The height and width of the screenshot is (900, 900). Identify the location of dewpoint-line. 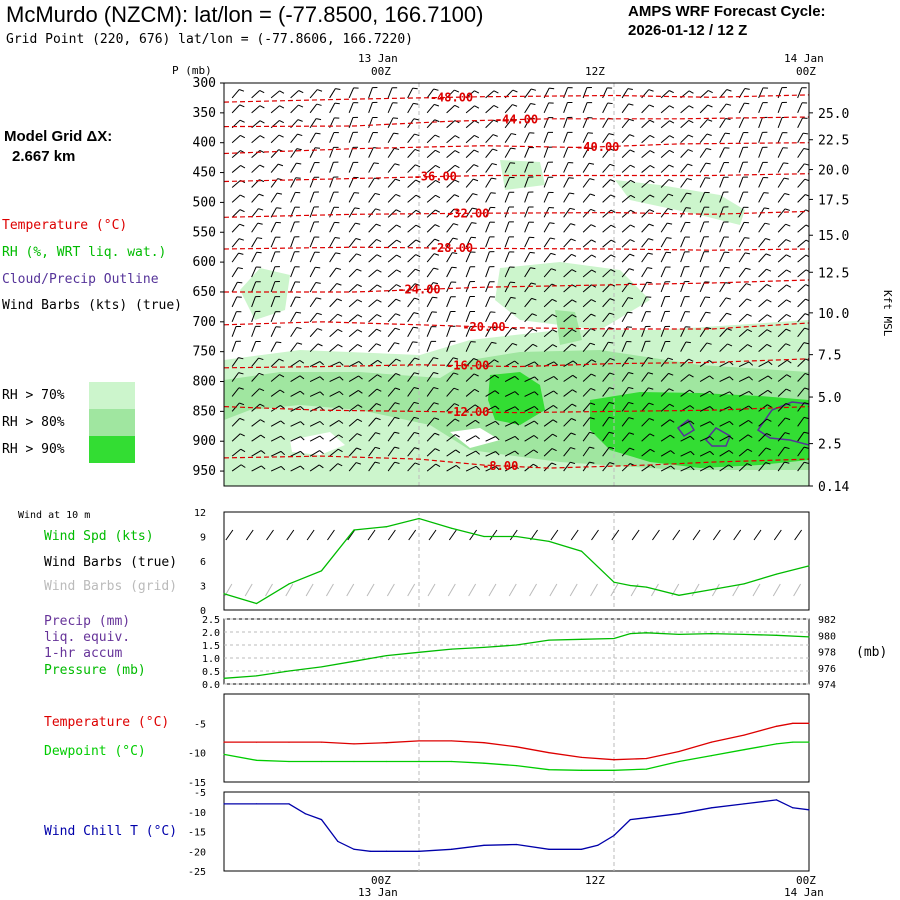
(516, 756).